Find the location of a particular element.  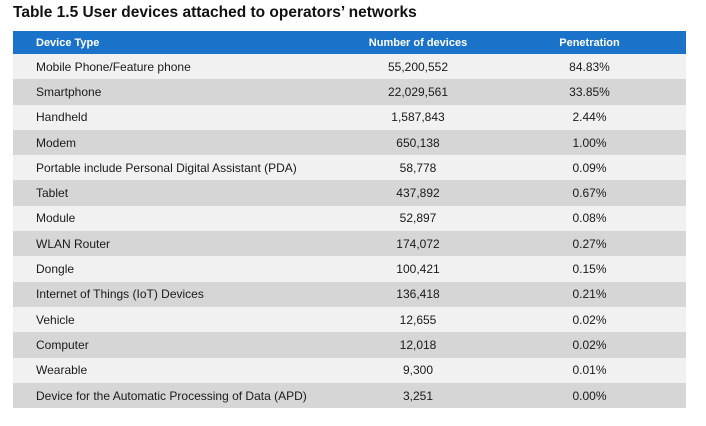

cell-penetration: 0.00% is located at coordinates (589, 395).